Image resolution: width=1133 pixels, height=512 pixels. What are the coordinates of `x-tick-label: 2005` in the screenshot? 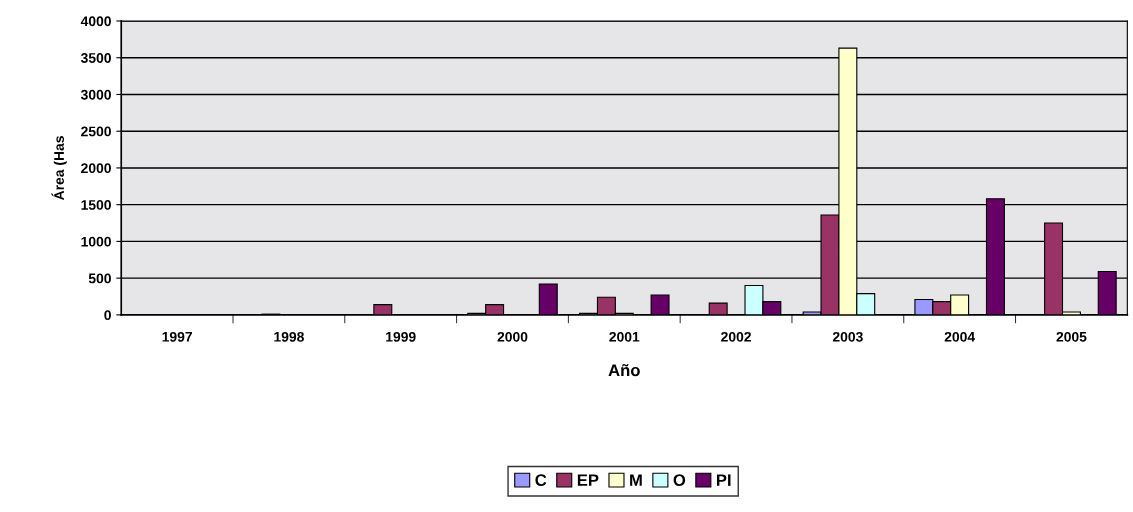 It's located at (1071, 336).